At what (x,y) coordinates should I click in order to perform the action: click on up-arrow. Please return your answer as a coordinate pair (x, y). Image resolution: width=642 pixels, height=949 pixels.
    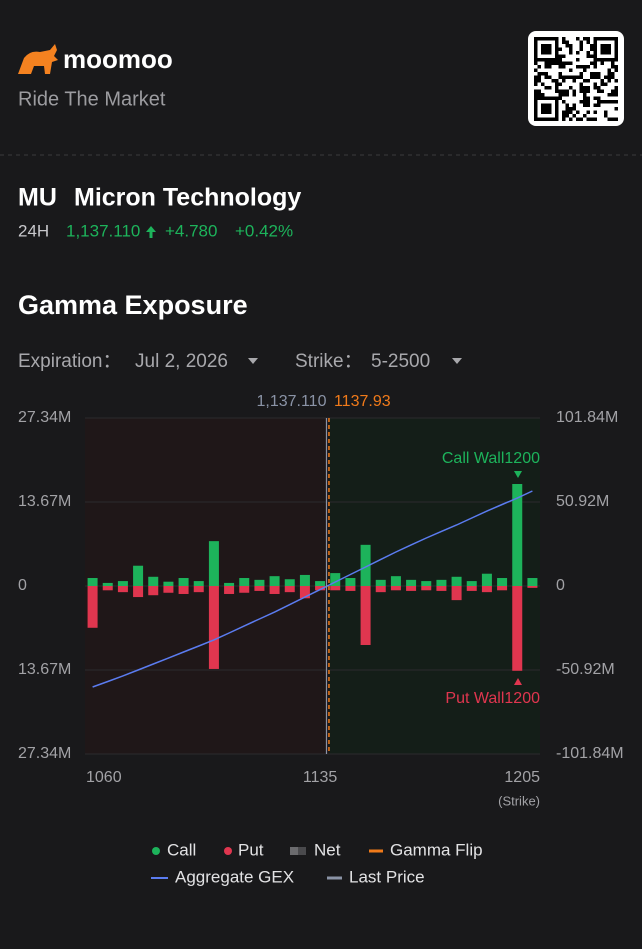
    Looking at the image, I should click on (151, 232).